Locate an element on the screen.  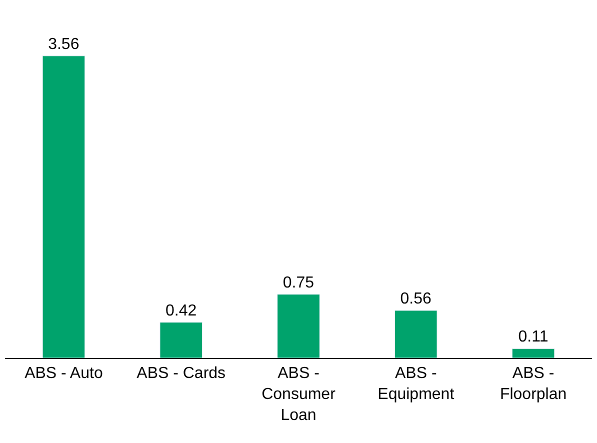
data-label: 0.11 is located at coordinates (533, 337).